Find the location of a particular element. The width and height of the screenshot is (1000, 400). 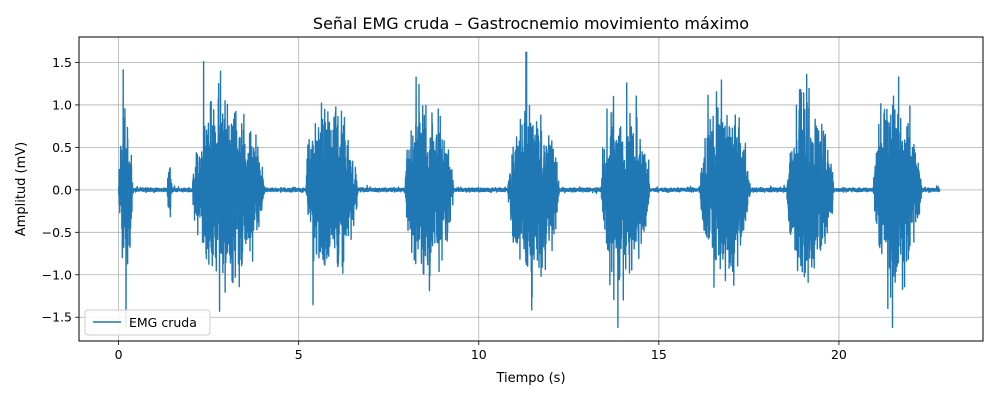

x-tick-label: 10 is located at coordinates (479, 354).